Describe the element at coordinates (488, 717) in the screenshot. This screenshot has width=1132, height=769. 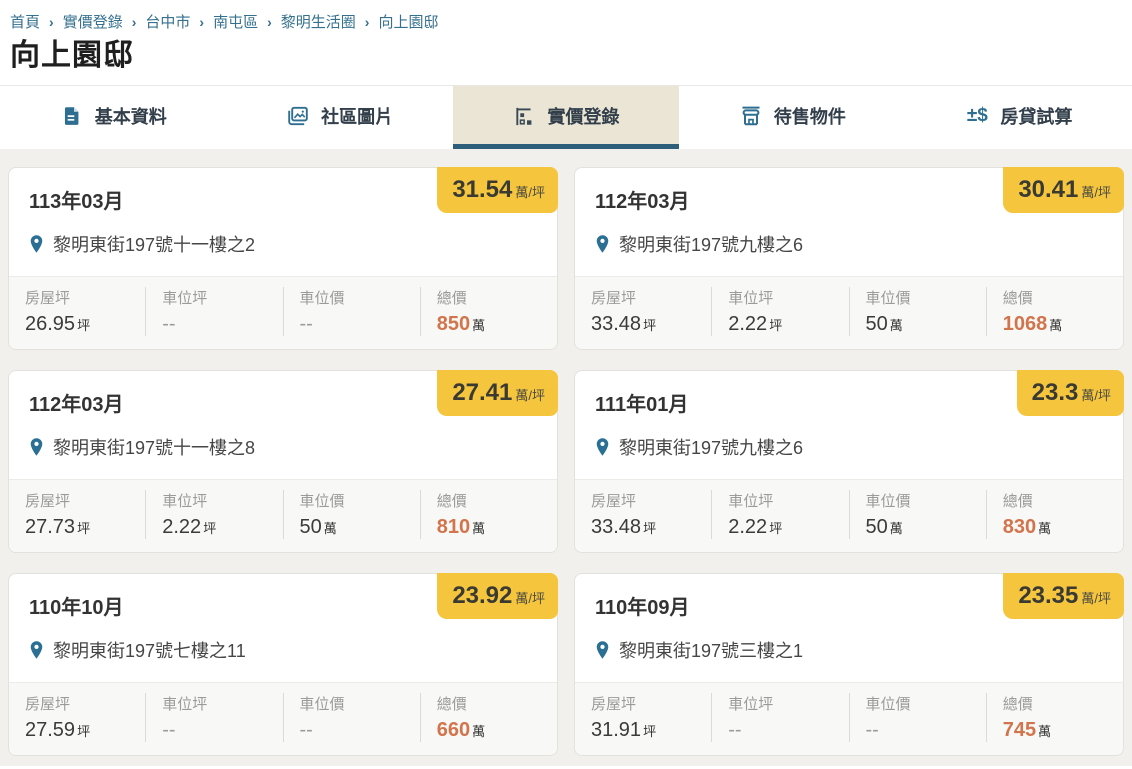
I see `stat-cell: 總價 660 萬` at that location.